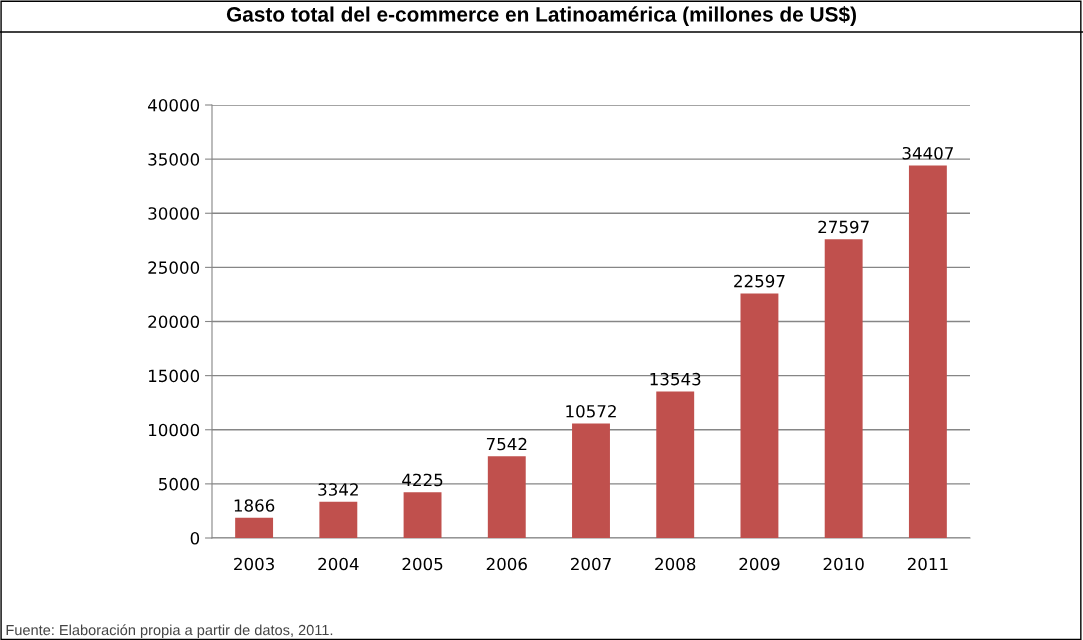 The width and height of the screenshot is (1083, 640). I want to click on data-label: 34407, so click(927, 153).